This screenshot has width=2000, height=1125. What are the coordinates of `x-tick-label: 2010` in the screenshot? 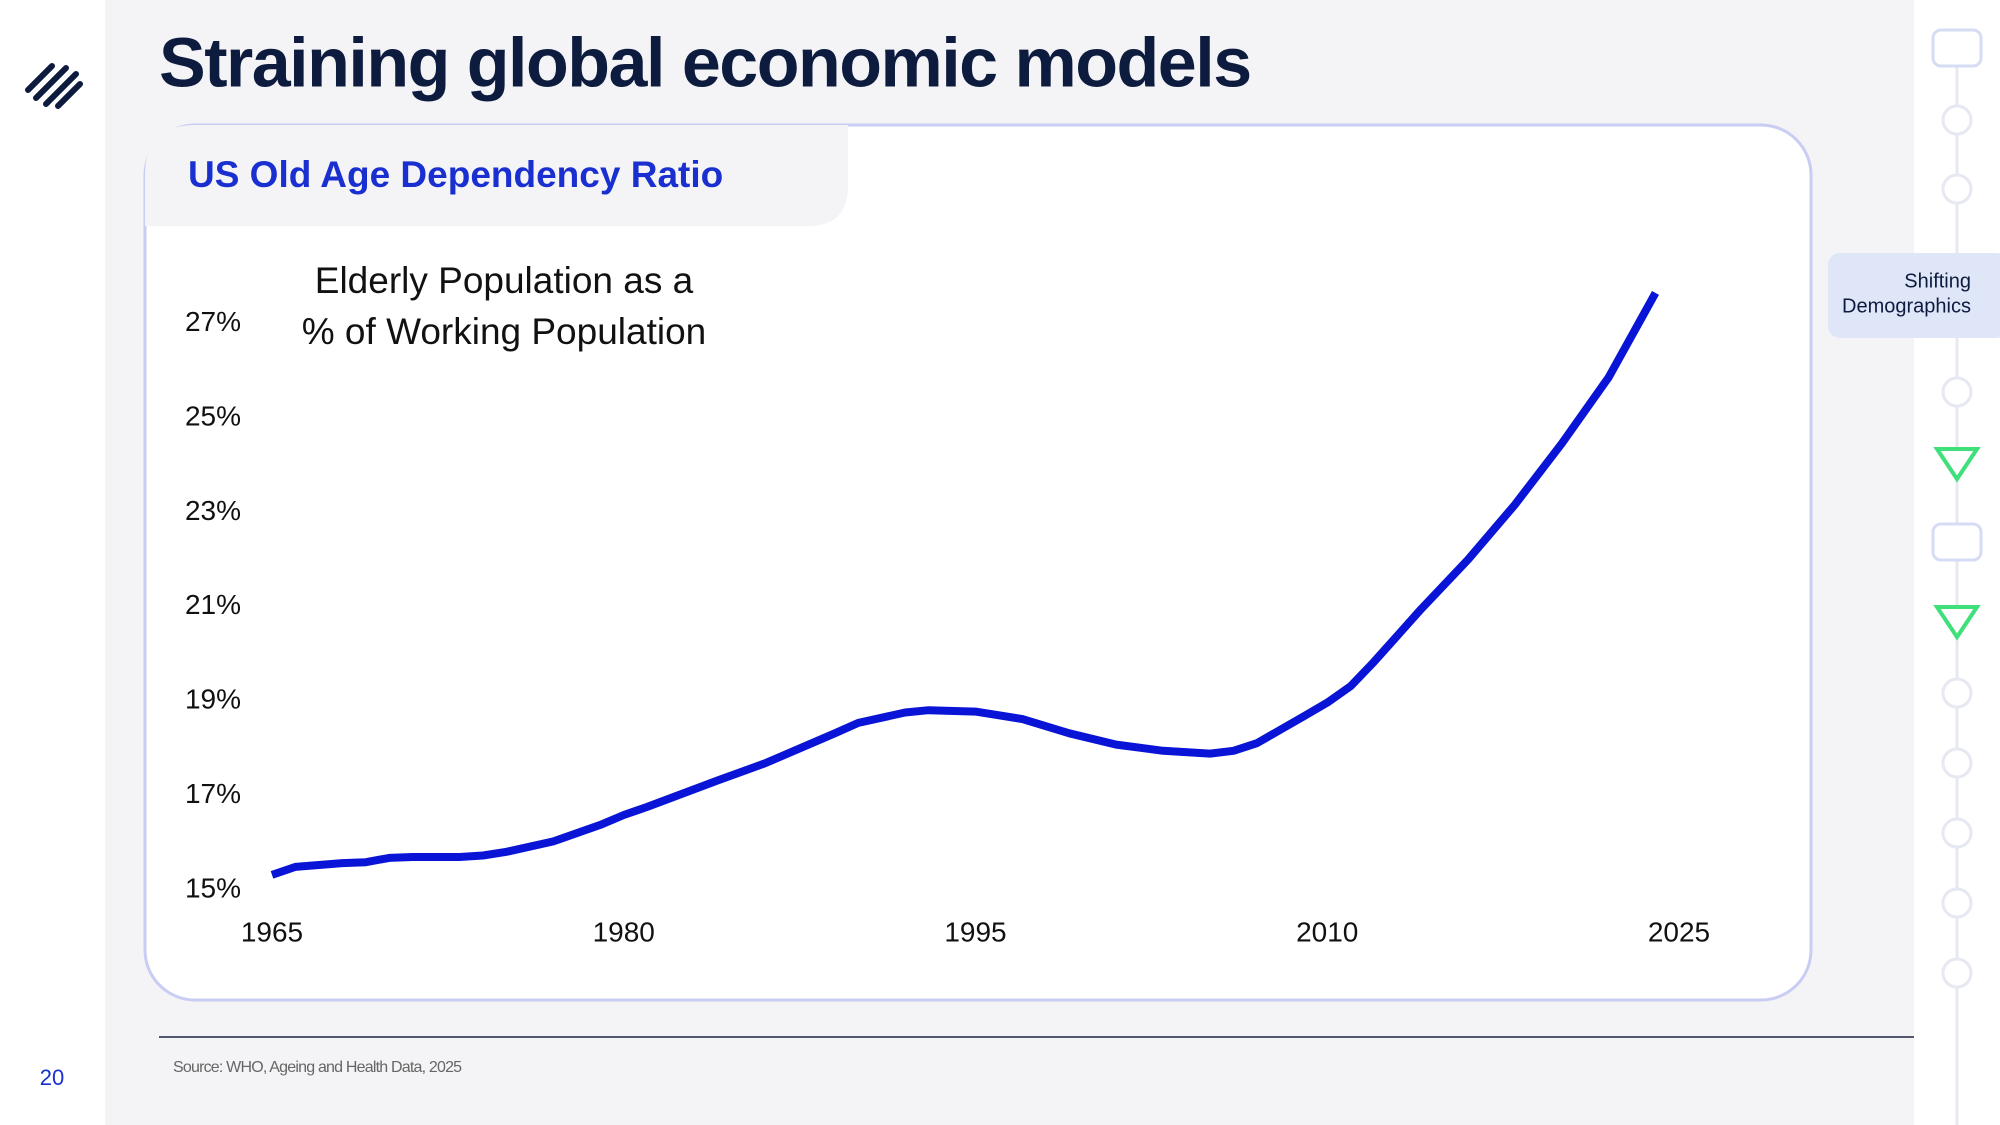 It's located at (1327, 931).